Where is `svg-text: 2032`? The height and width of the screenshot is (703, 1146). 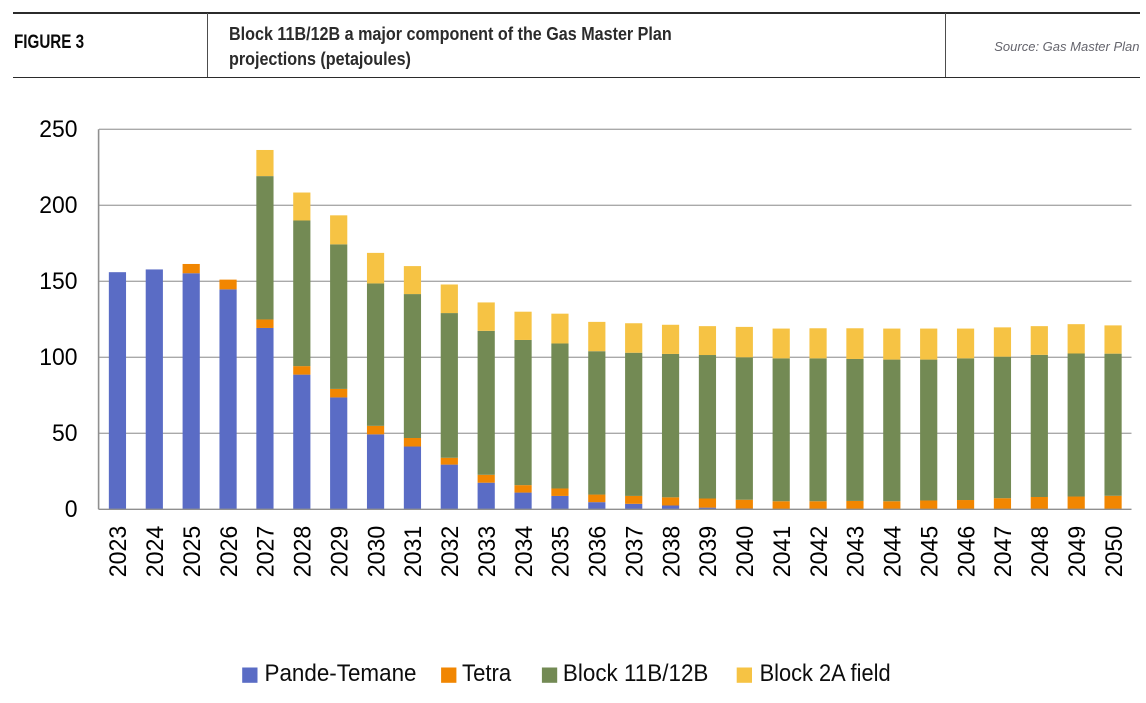 svg-text: 2032 is located at coordinates (450, 552).